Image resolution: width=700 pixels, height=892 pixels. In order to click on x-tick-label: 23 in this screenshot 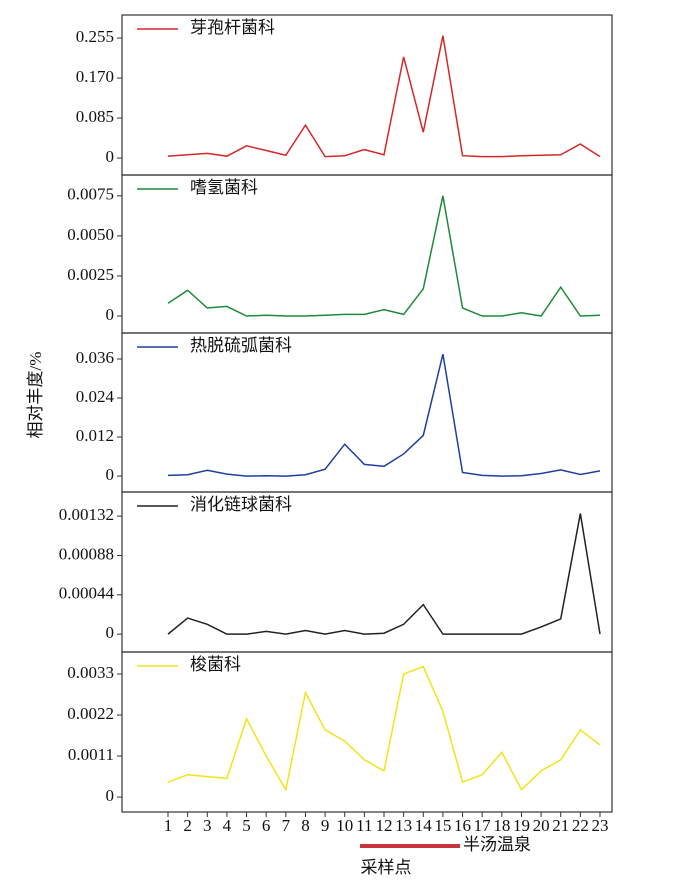, I will do `click(600, 825)`.